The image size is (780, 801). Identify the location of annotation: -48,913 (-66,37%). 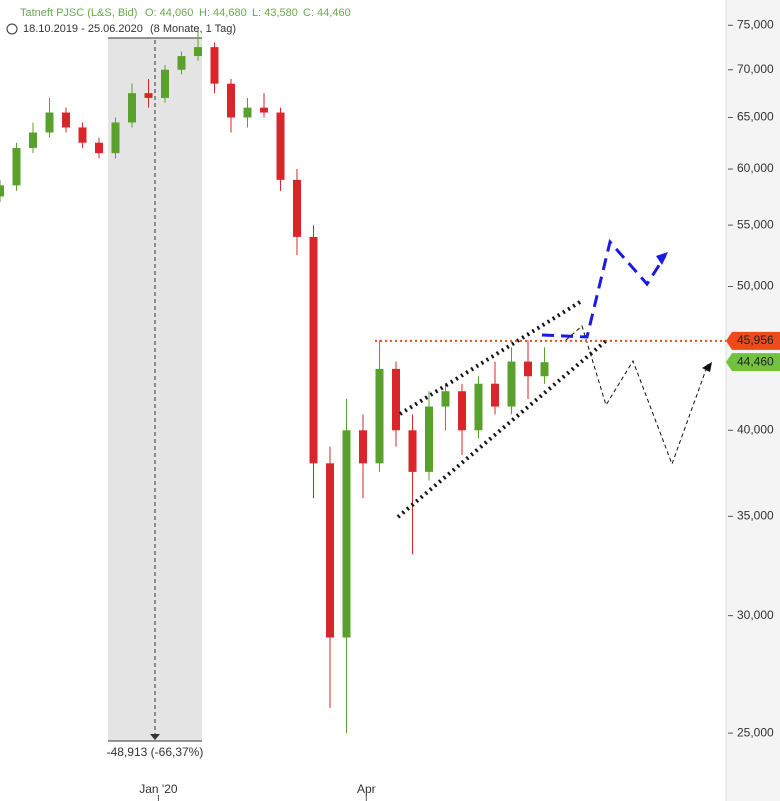
(155, 752).